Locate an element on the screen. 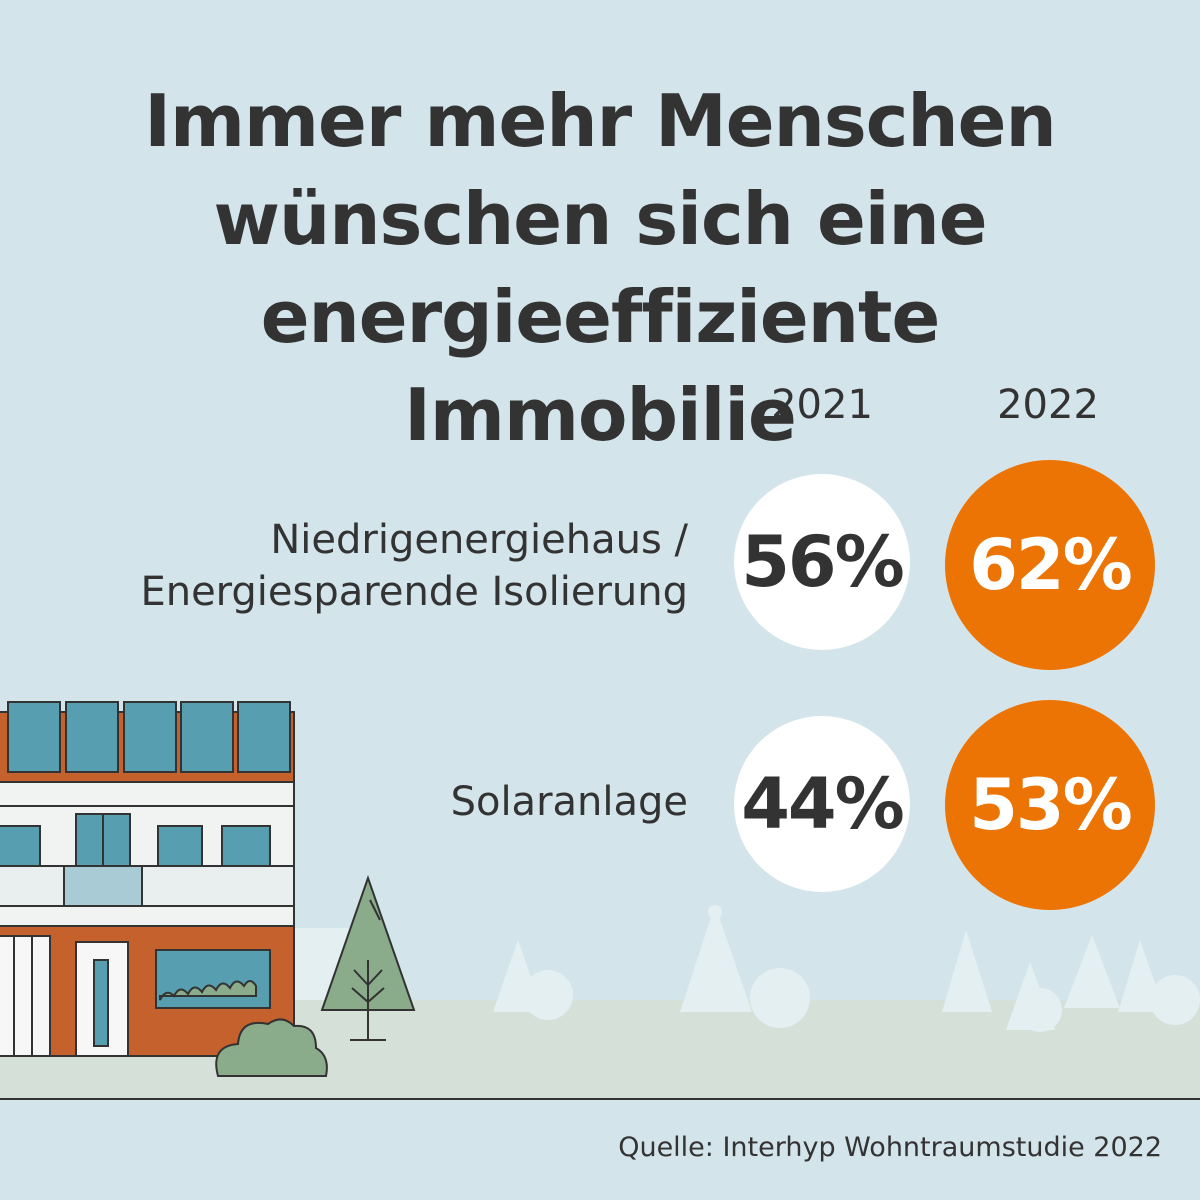  title-line-3: energieeffiziente Immobilie is located at coordinates (600, 366).